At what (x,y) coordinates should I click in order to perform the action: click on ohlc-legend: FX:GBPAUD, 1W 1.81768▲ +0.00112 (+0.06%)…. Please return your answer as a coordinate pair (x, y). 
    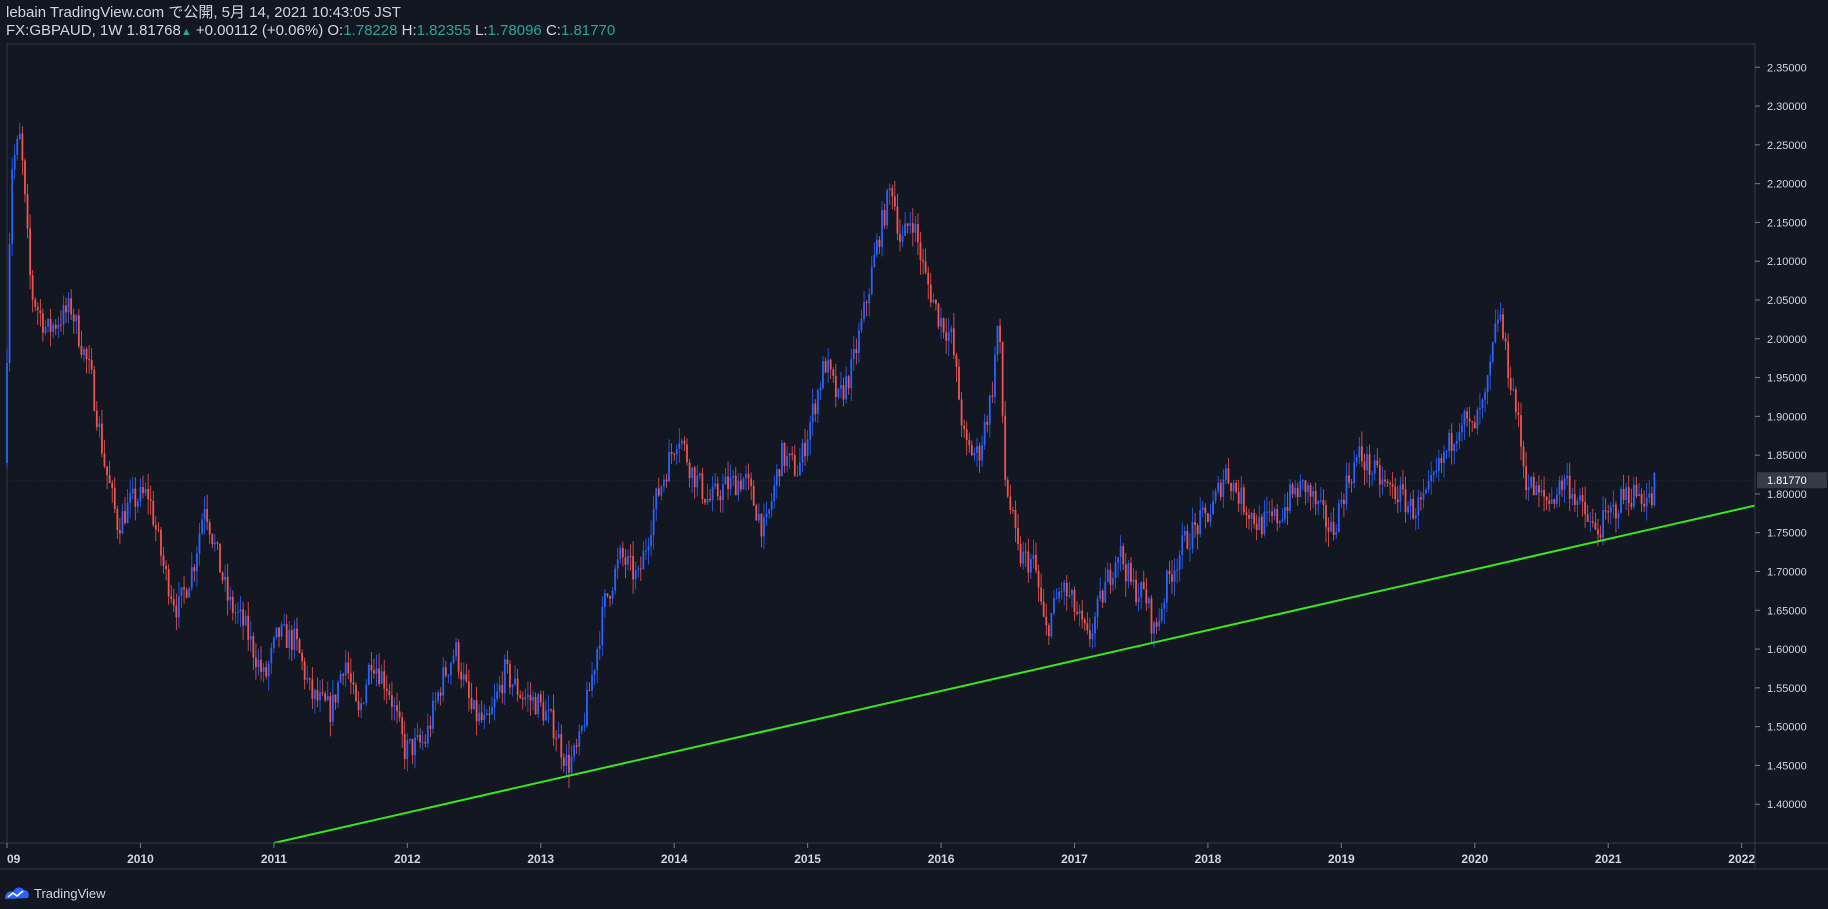
    Looking at the image, I should click on (310, 31).